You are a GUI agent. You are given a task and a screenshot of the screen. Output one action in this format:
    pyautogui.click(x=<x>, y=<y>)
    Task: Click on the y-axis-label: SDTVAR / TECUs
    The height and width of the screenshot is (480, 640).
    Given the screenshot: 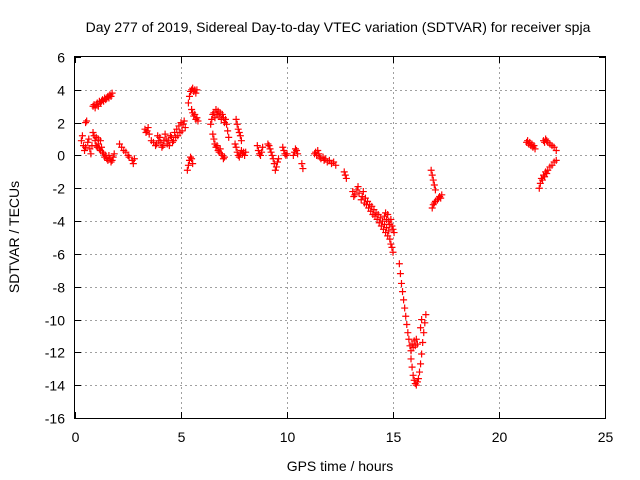 What is the action you would take?
    pyautogui.click(x=14, y=237)
    